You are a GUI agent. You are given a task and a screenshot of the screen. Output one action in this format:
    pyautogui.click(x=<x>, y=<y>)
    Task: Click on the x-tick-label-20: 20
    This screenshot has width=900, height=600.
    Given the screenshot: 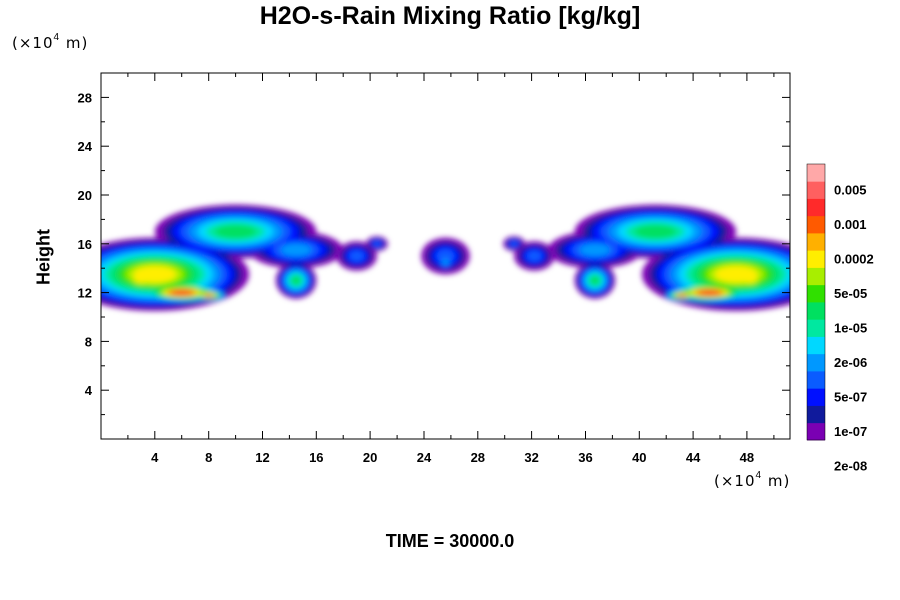 What is the action you would take?
    pyautogui.click(x=370, y=457)
    